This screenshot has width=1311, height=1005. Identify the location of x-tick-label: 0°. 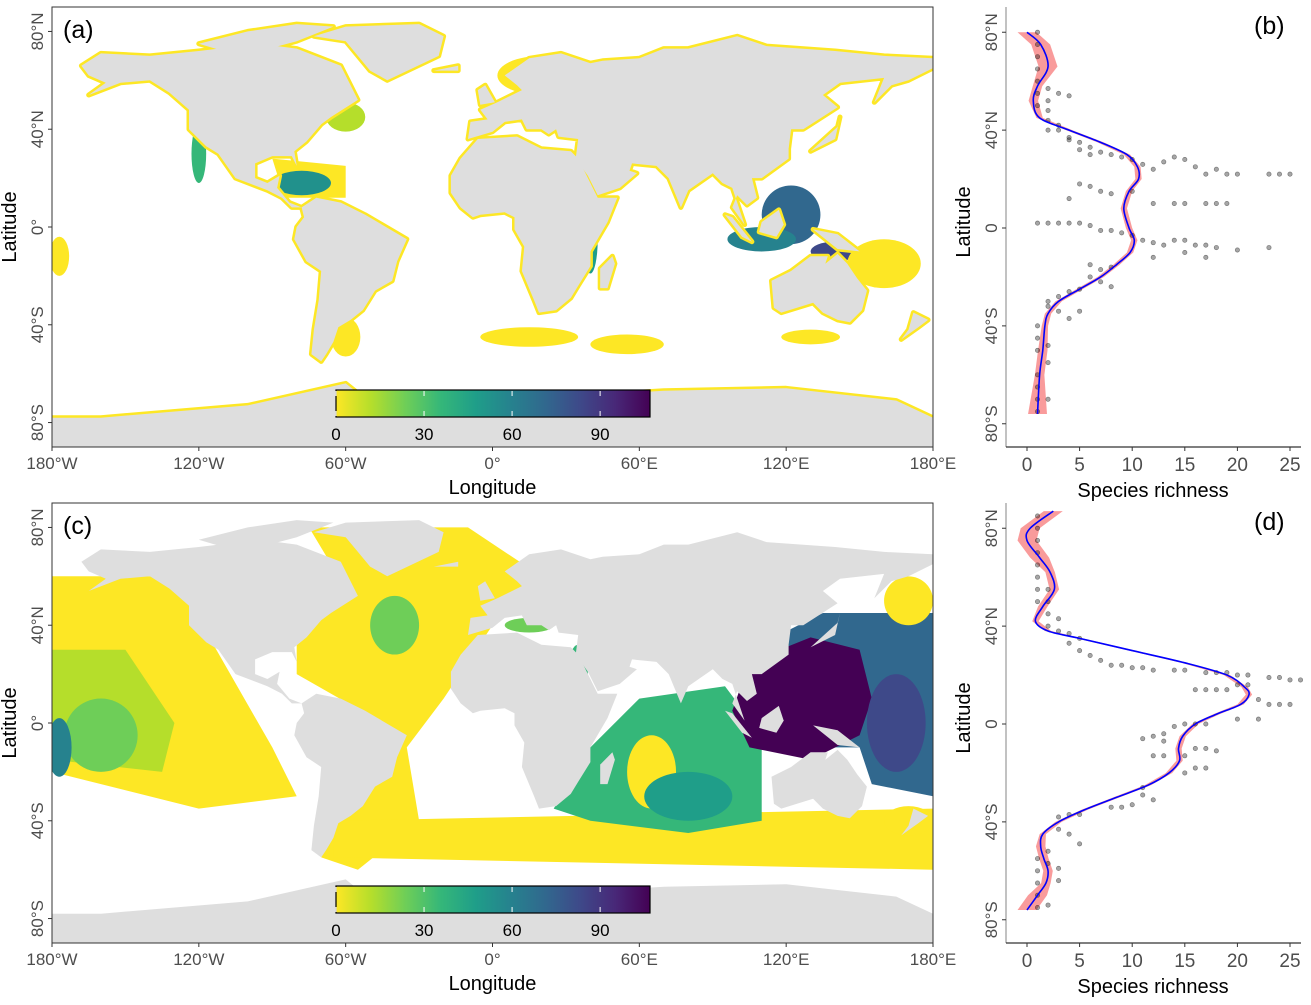
(492, 959).